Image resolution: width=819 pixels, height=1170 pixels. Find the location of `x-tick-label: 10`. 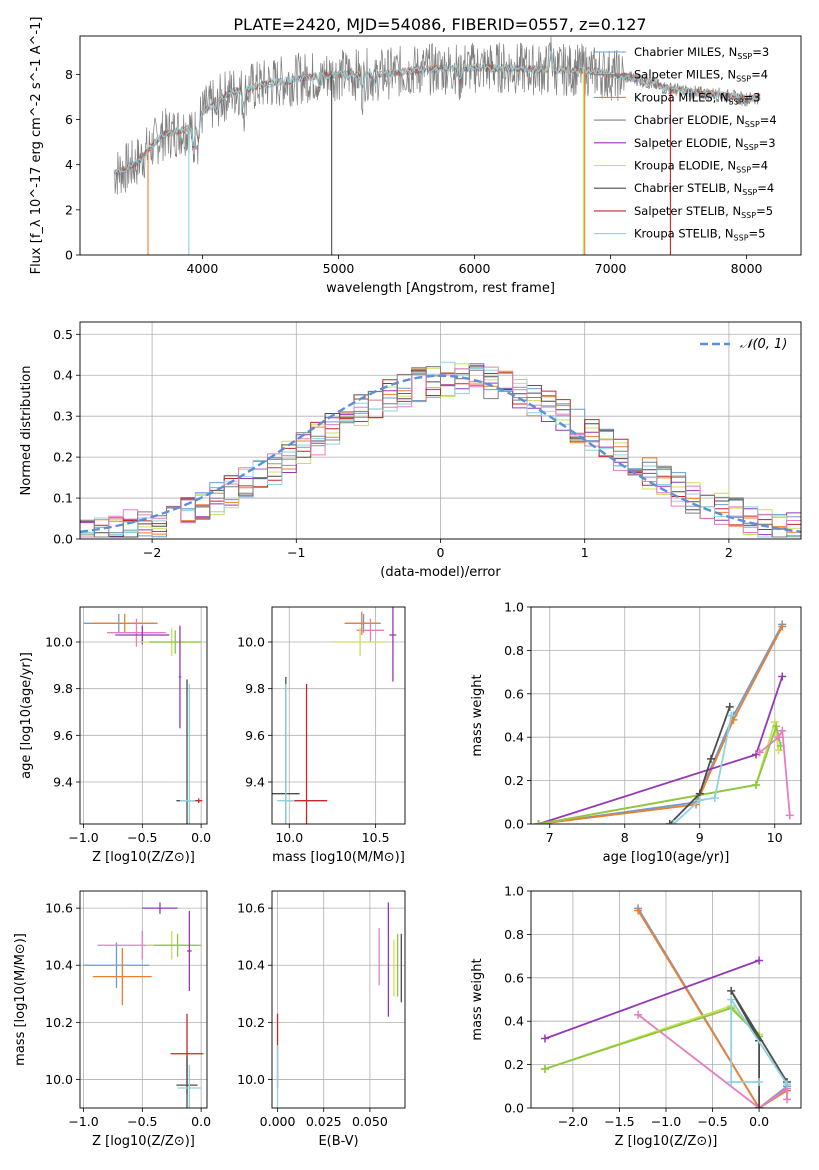

x-tick-label: 10 is located at coordinates (775, 837).